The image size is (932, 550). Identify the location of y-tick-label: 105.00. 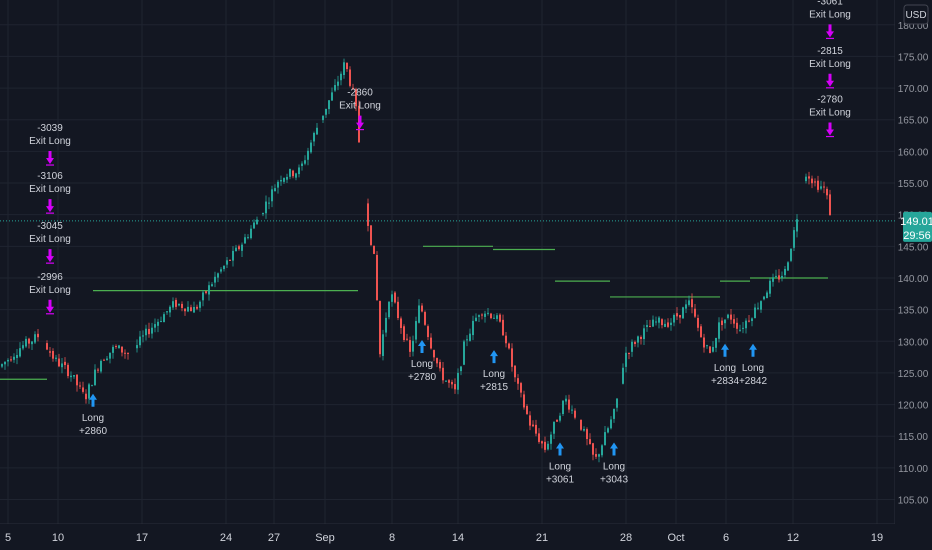
(913, 501).